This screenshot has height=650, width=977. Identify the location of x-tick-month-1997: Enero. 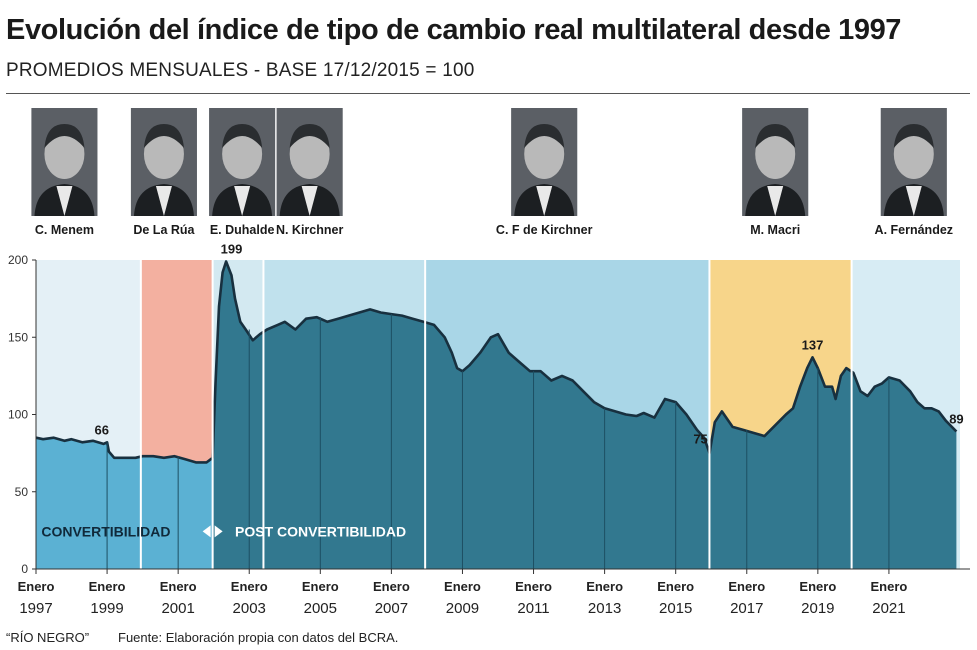
(36, 586).